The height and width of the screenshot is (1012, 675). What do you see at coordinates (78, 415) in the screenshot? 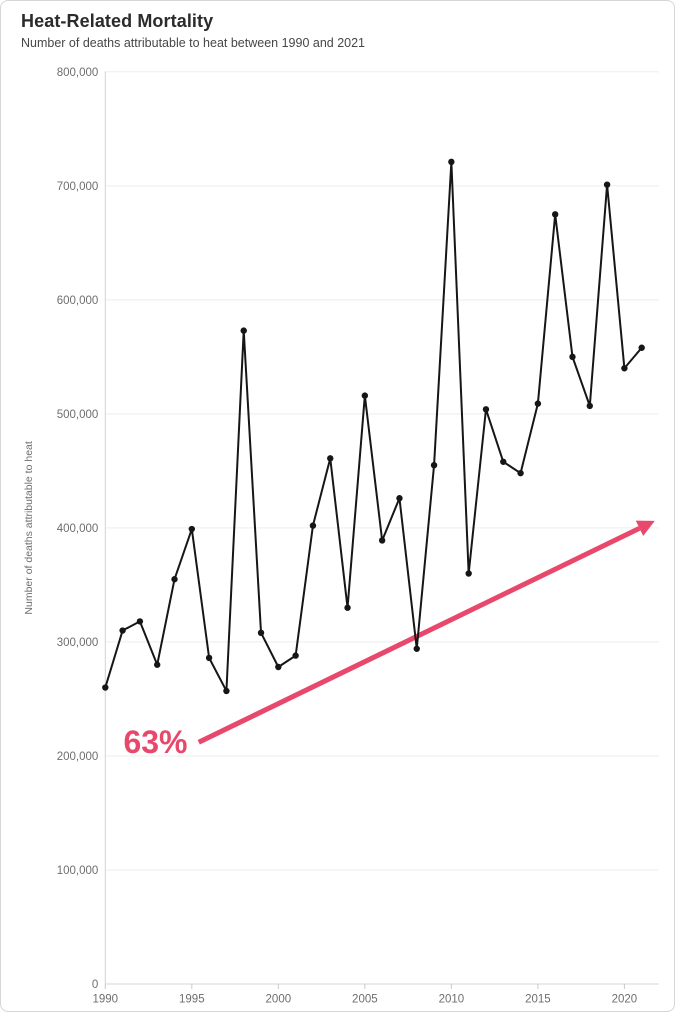
I see `y-tick-label: 500,000` at bounding box center [78, 415].